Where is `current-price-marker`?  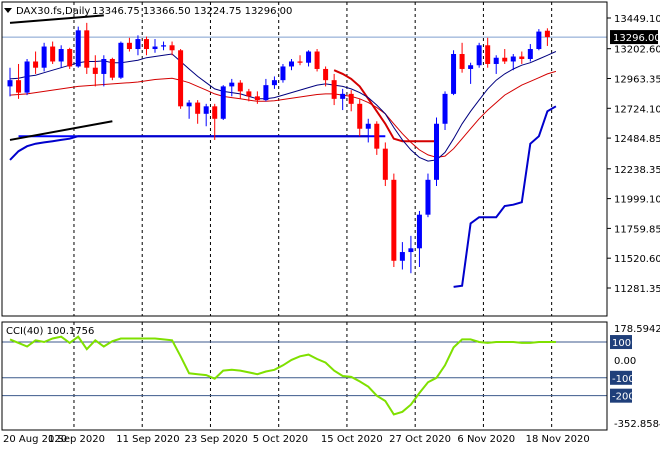
current-price-marker is located at coordinates (634, 37).